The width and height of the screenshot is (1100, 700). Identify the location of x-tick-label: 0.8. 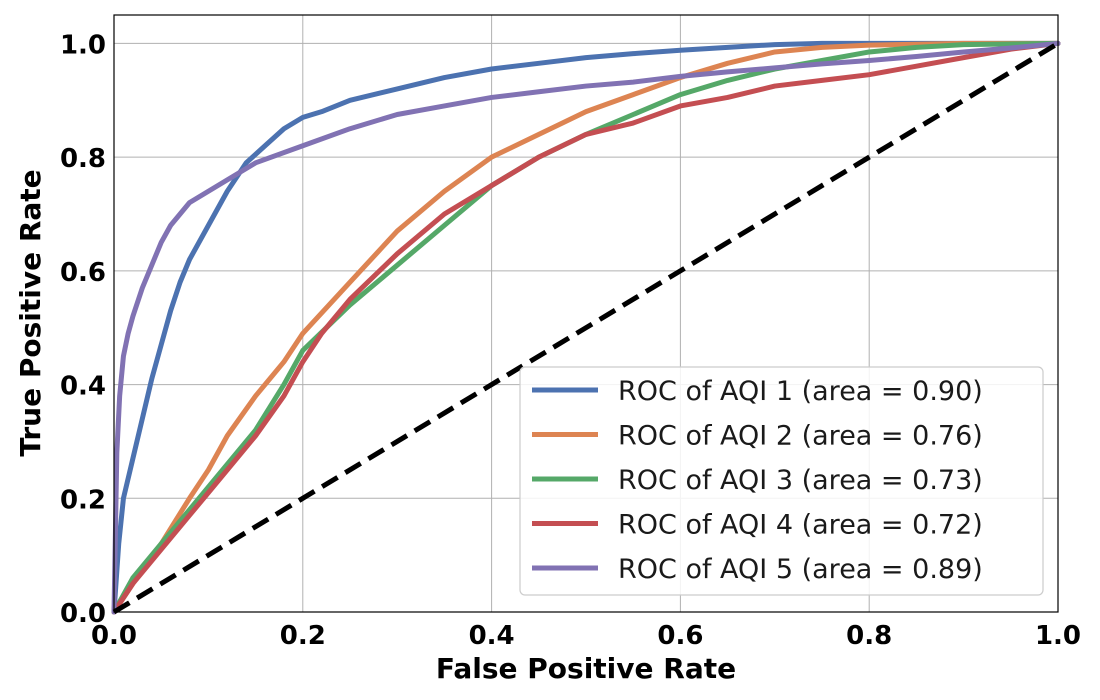
(869, 636).